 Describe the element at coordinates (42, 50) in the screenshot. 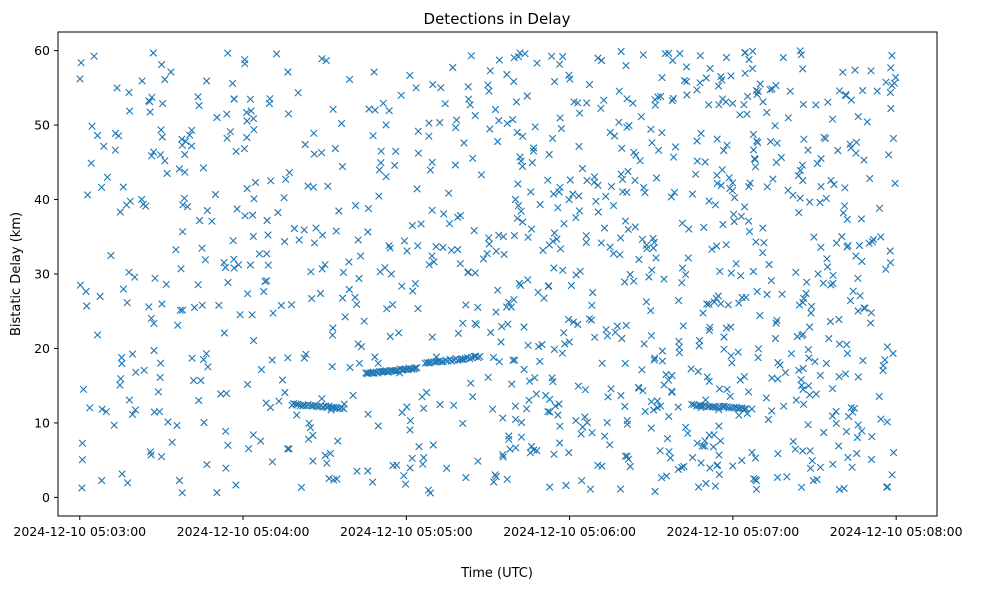

I see `y-tick-label: 60` at that location.